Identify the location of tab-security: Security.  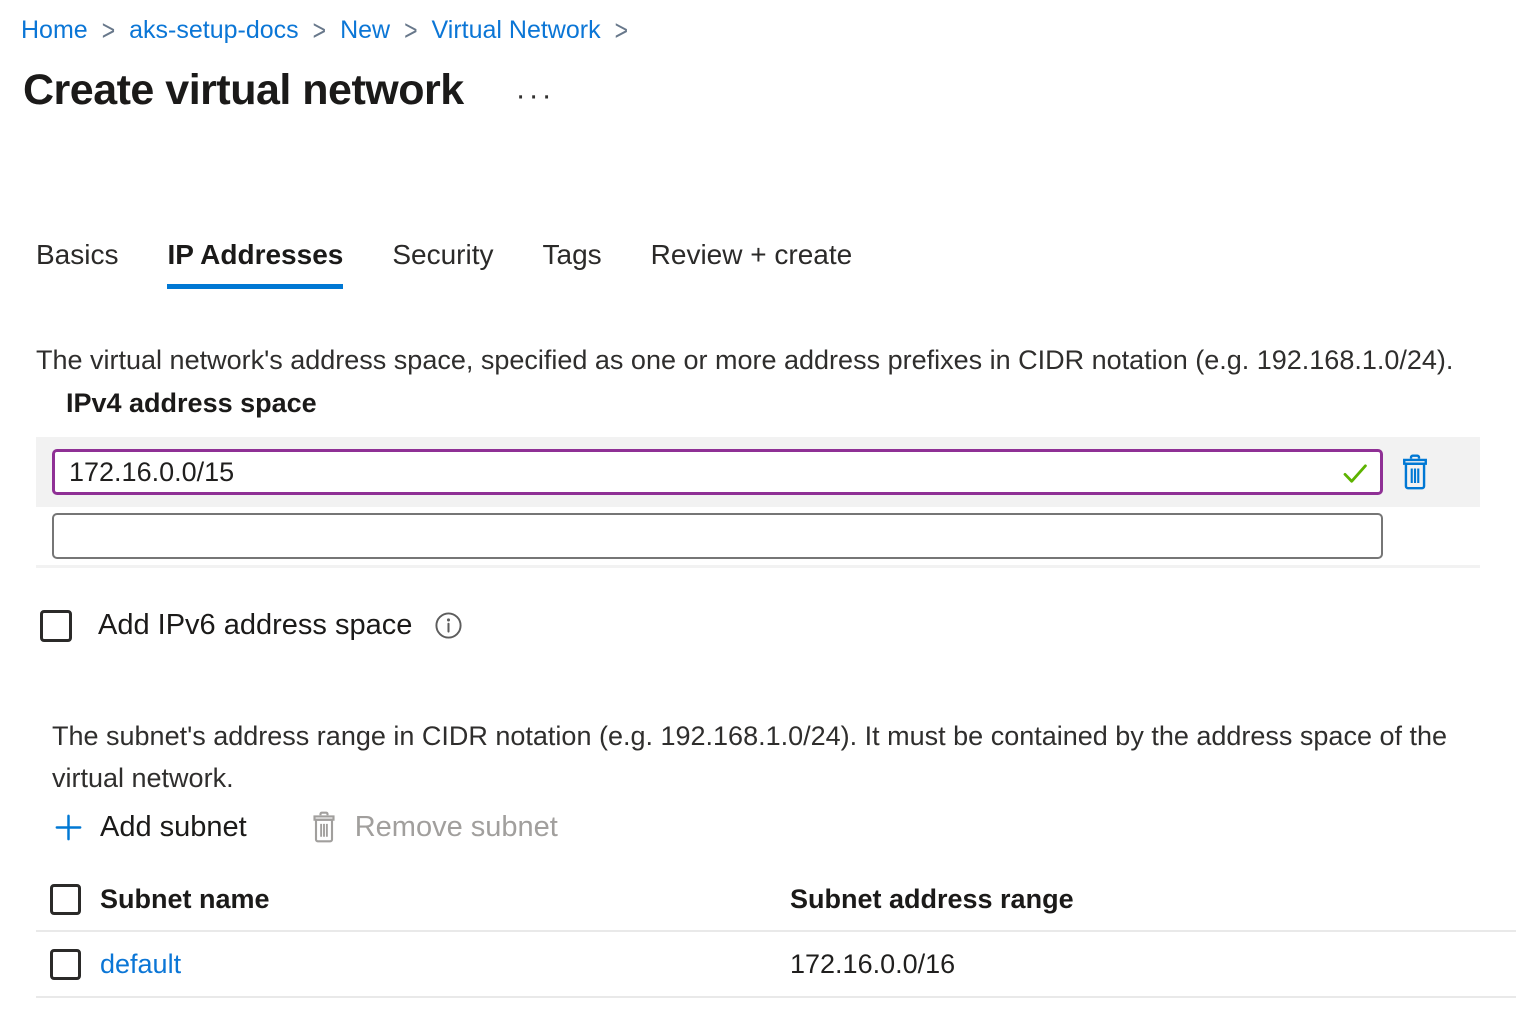
(443, 254).